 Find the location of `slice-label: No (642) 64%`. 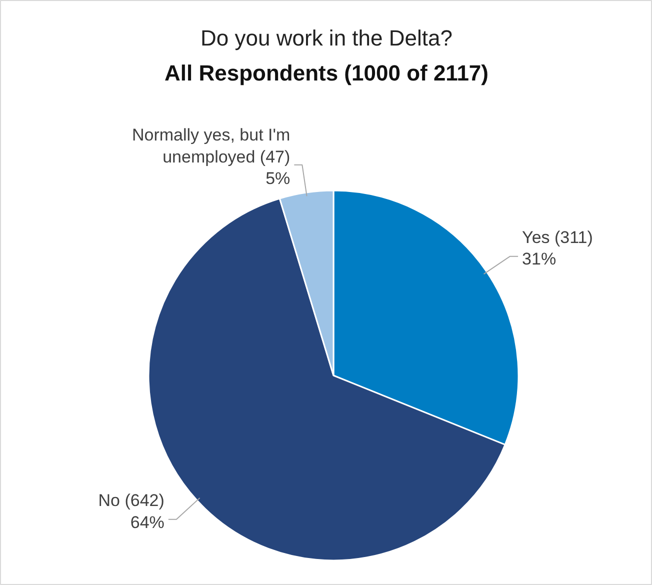

slice-label: No (642) 64% is located at coordinates (131, 511).